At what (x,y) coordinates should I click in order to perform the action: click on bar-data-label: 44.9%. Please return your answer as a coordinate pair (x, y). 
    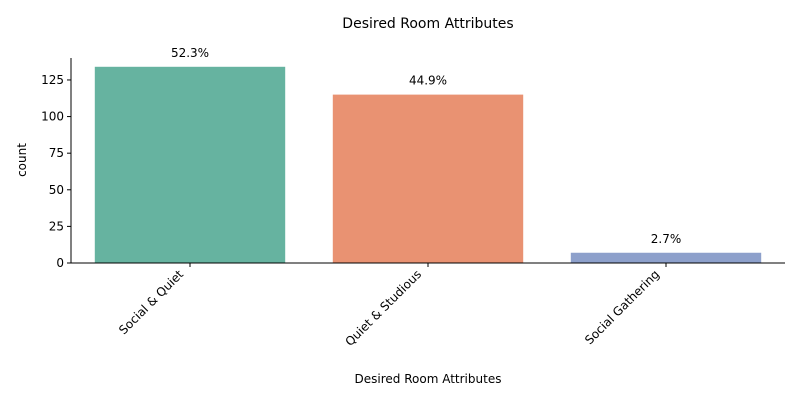
    Looking at the image, I should click on (428, 81).